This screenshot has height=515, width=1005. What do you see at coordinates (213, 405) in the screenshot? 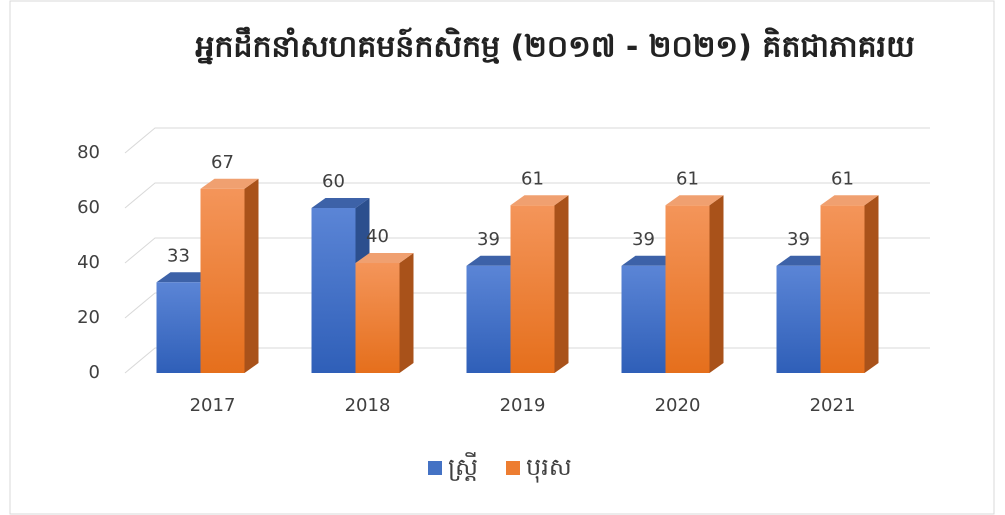
I see `x-tick-label: 2017` at bounding box center [213, 405].